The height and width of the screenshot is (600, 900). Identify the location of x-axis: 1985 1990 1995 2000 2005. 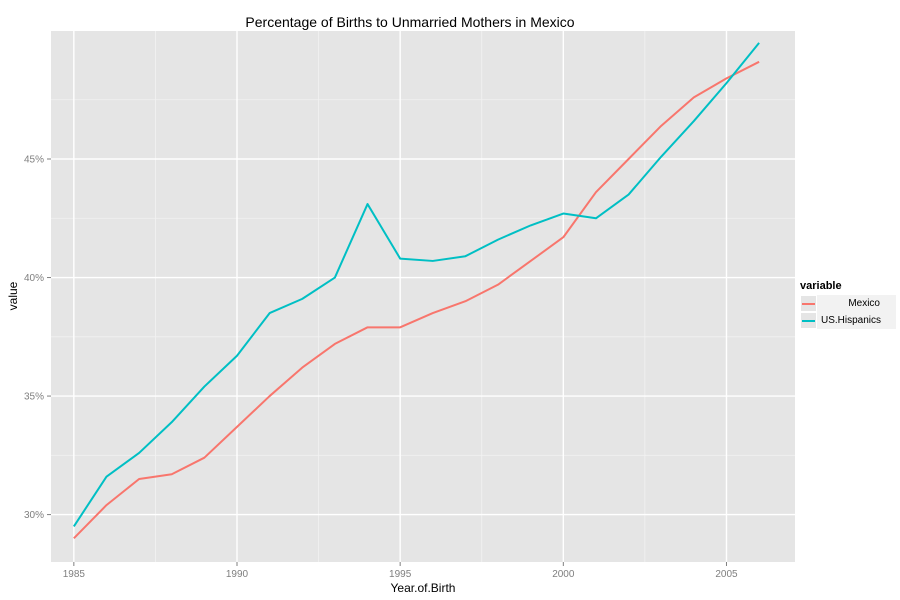
(400, 571).